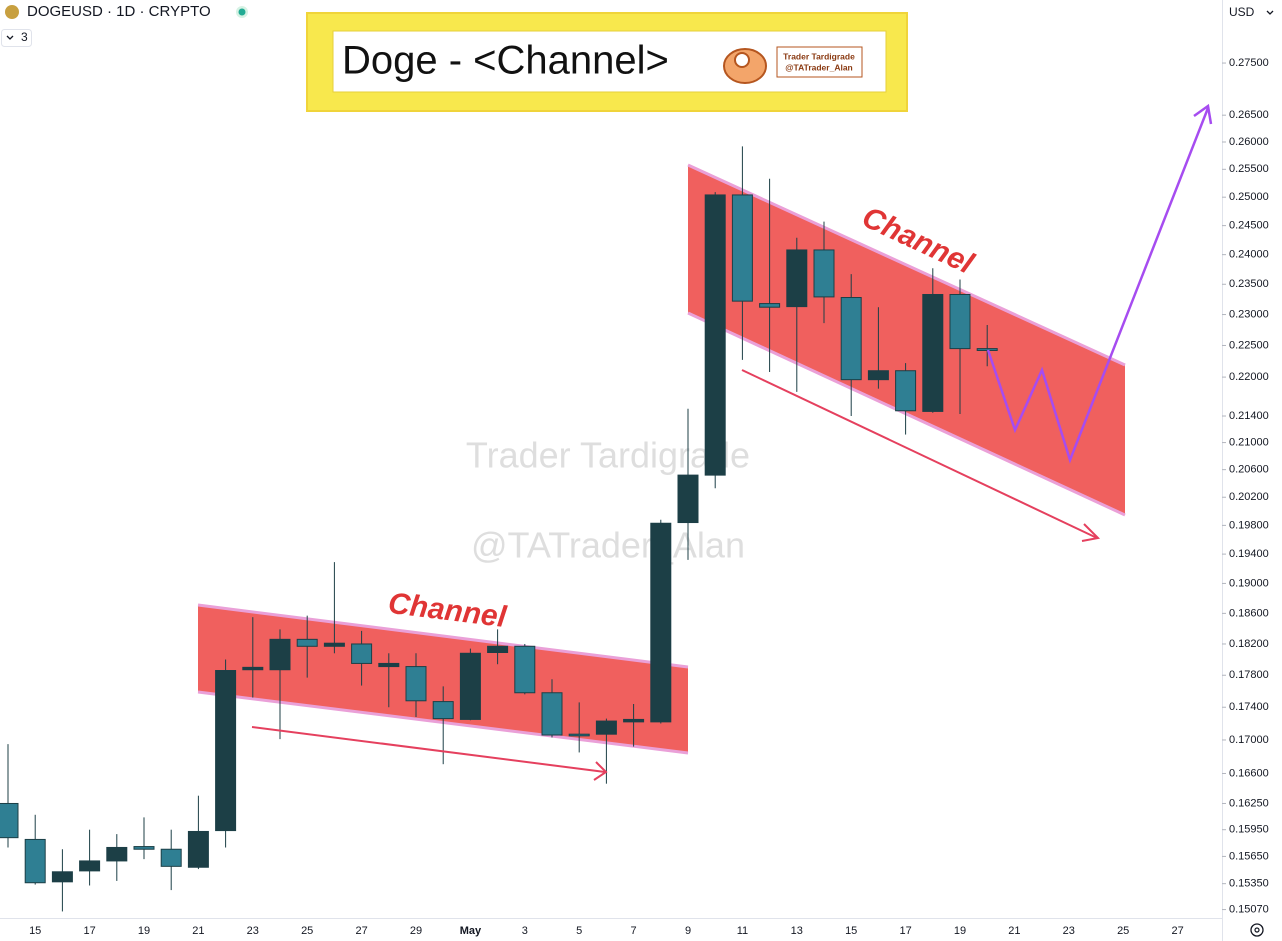  I want to click on y-tick-label: 0.21000, so click(1249, 442).